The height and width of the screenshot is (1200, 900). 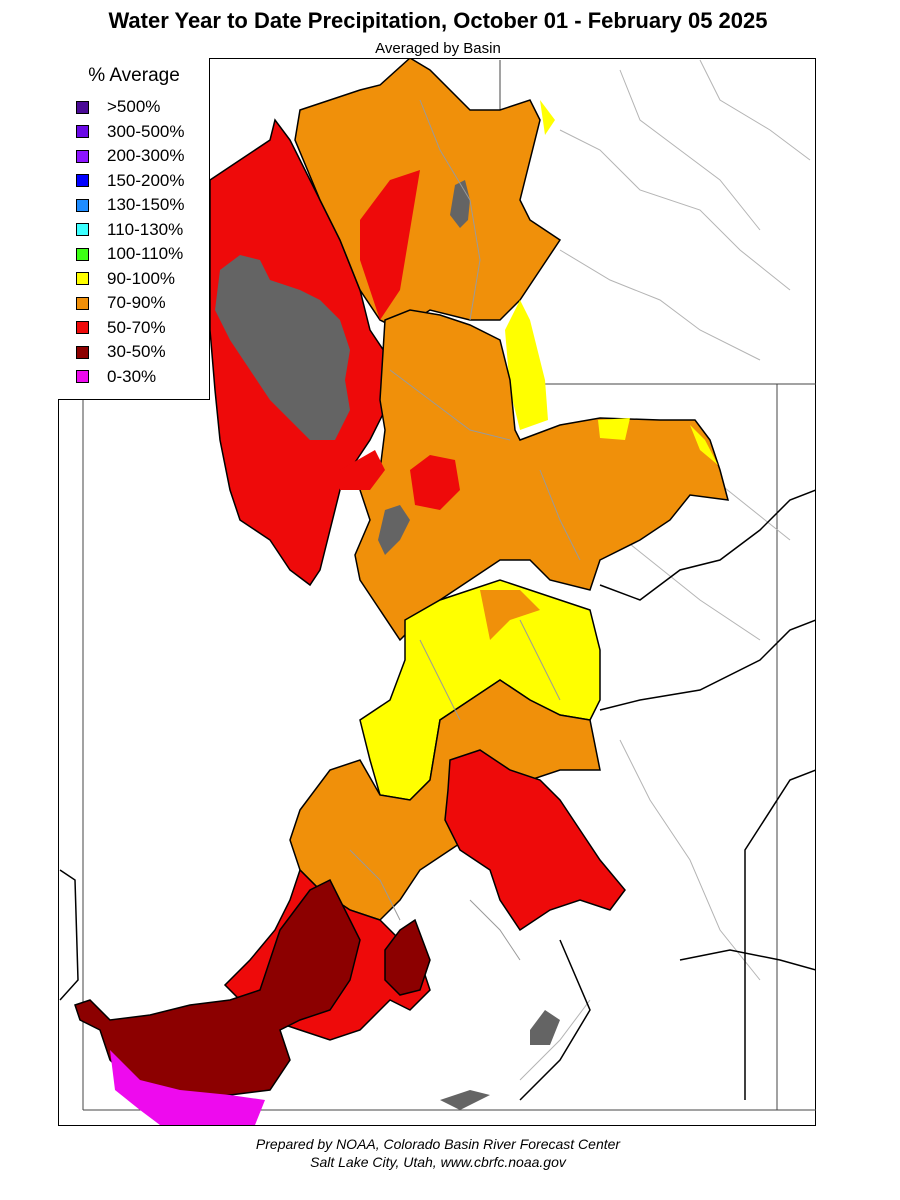 I want to click on legend-item: 110-130%, so click(x=129, y=230).